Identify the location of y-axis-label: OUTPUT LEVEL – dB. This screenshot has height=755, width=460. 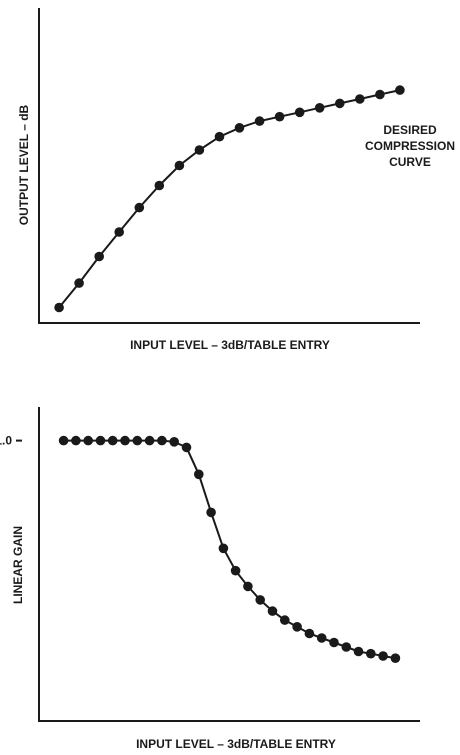
(24, 164).